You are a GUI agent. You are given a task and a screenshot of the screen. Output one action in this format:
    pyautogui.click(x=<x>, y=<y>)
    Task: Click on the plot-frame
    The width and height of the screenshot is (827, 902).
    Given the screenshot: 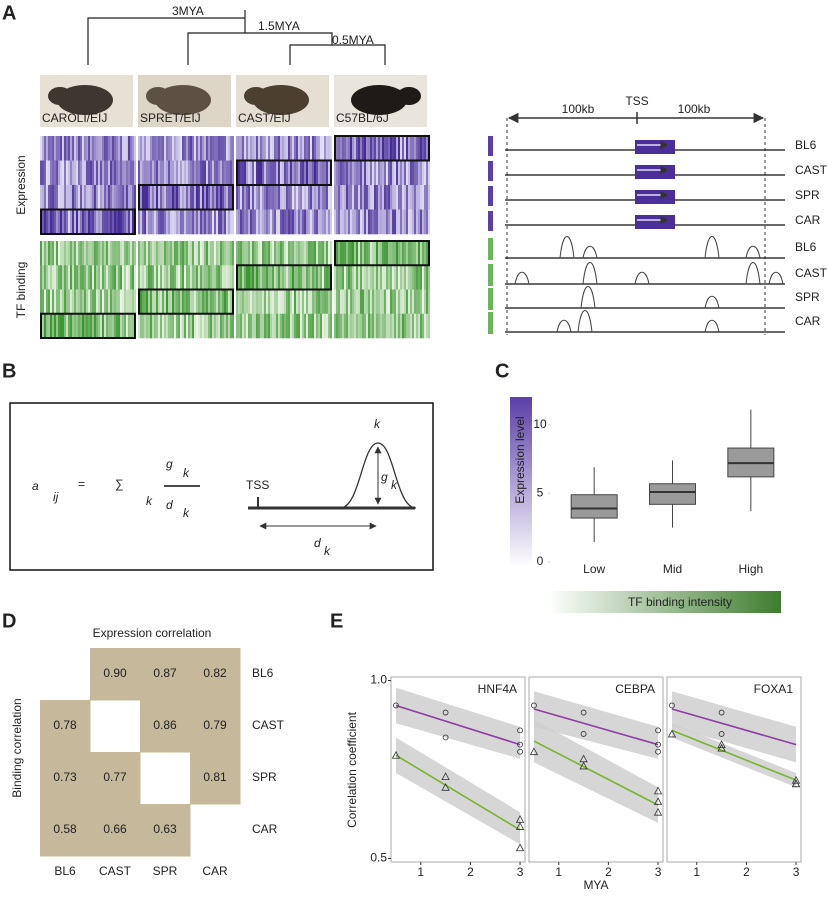 What is the action you would take?
    pyautogui.click(x=596, y=769)
    